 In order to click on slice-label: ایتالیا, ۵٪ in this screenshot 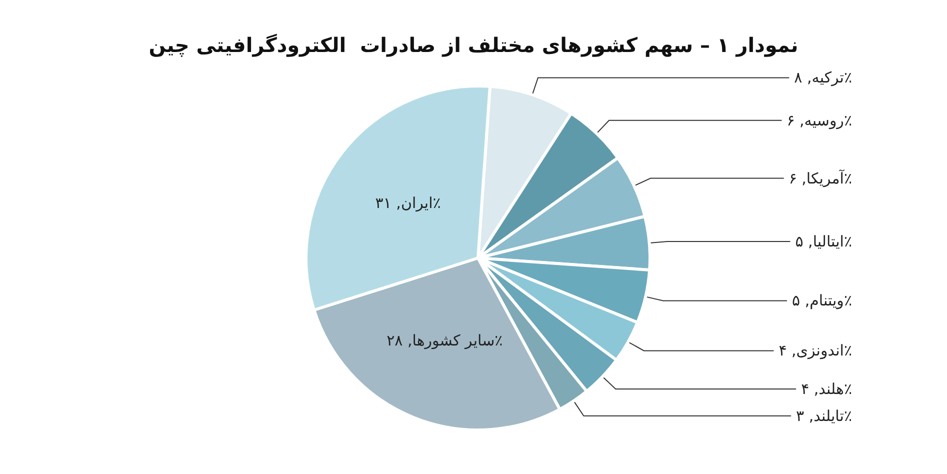, I will do `click(823, 241)`.